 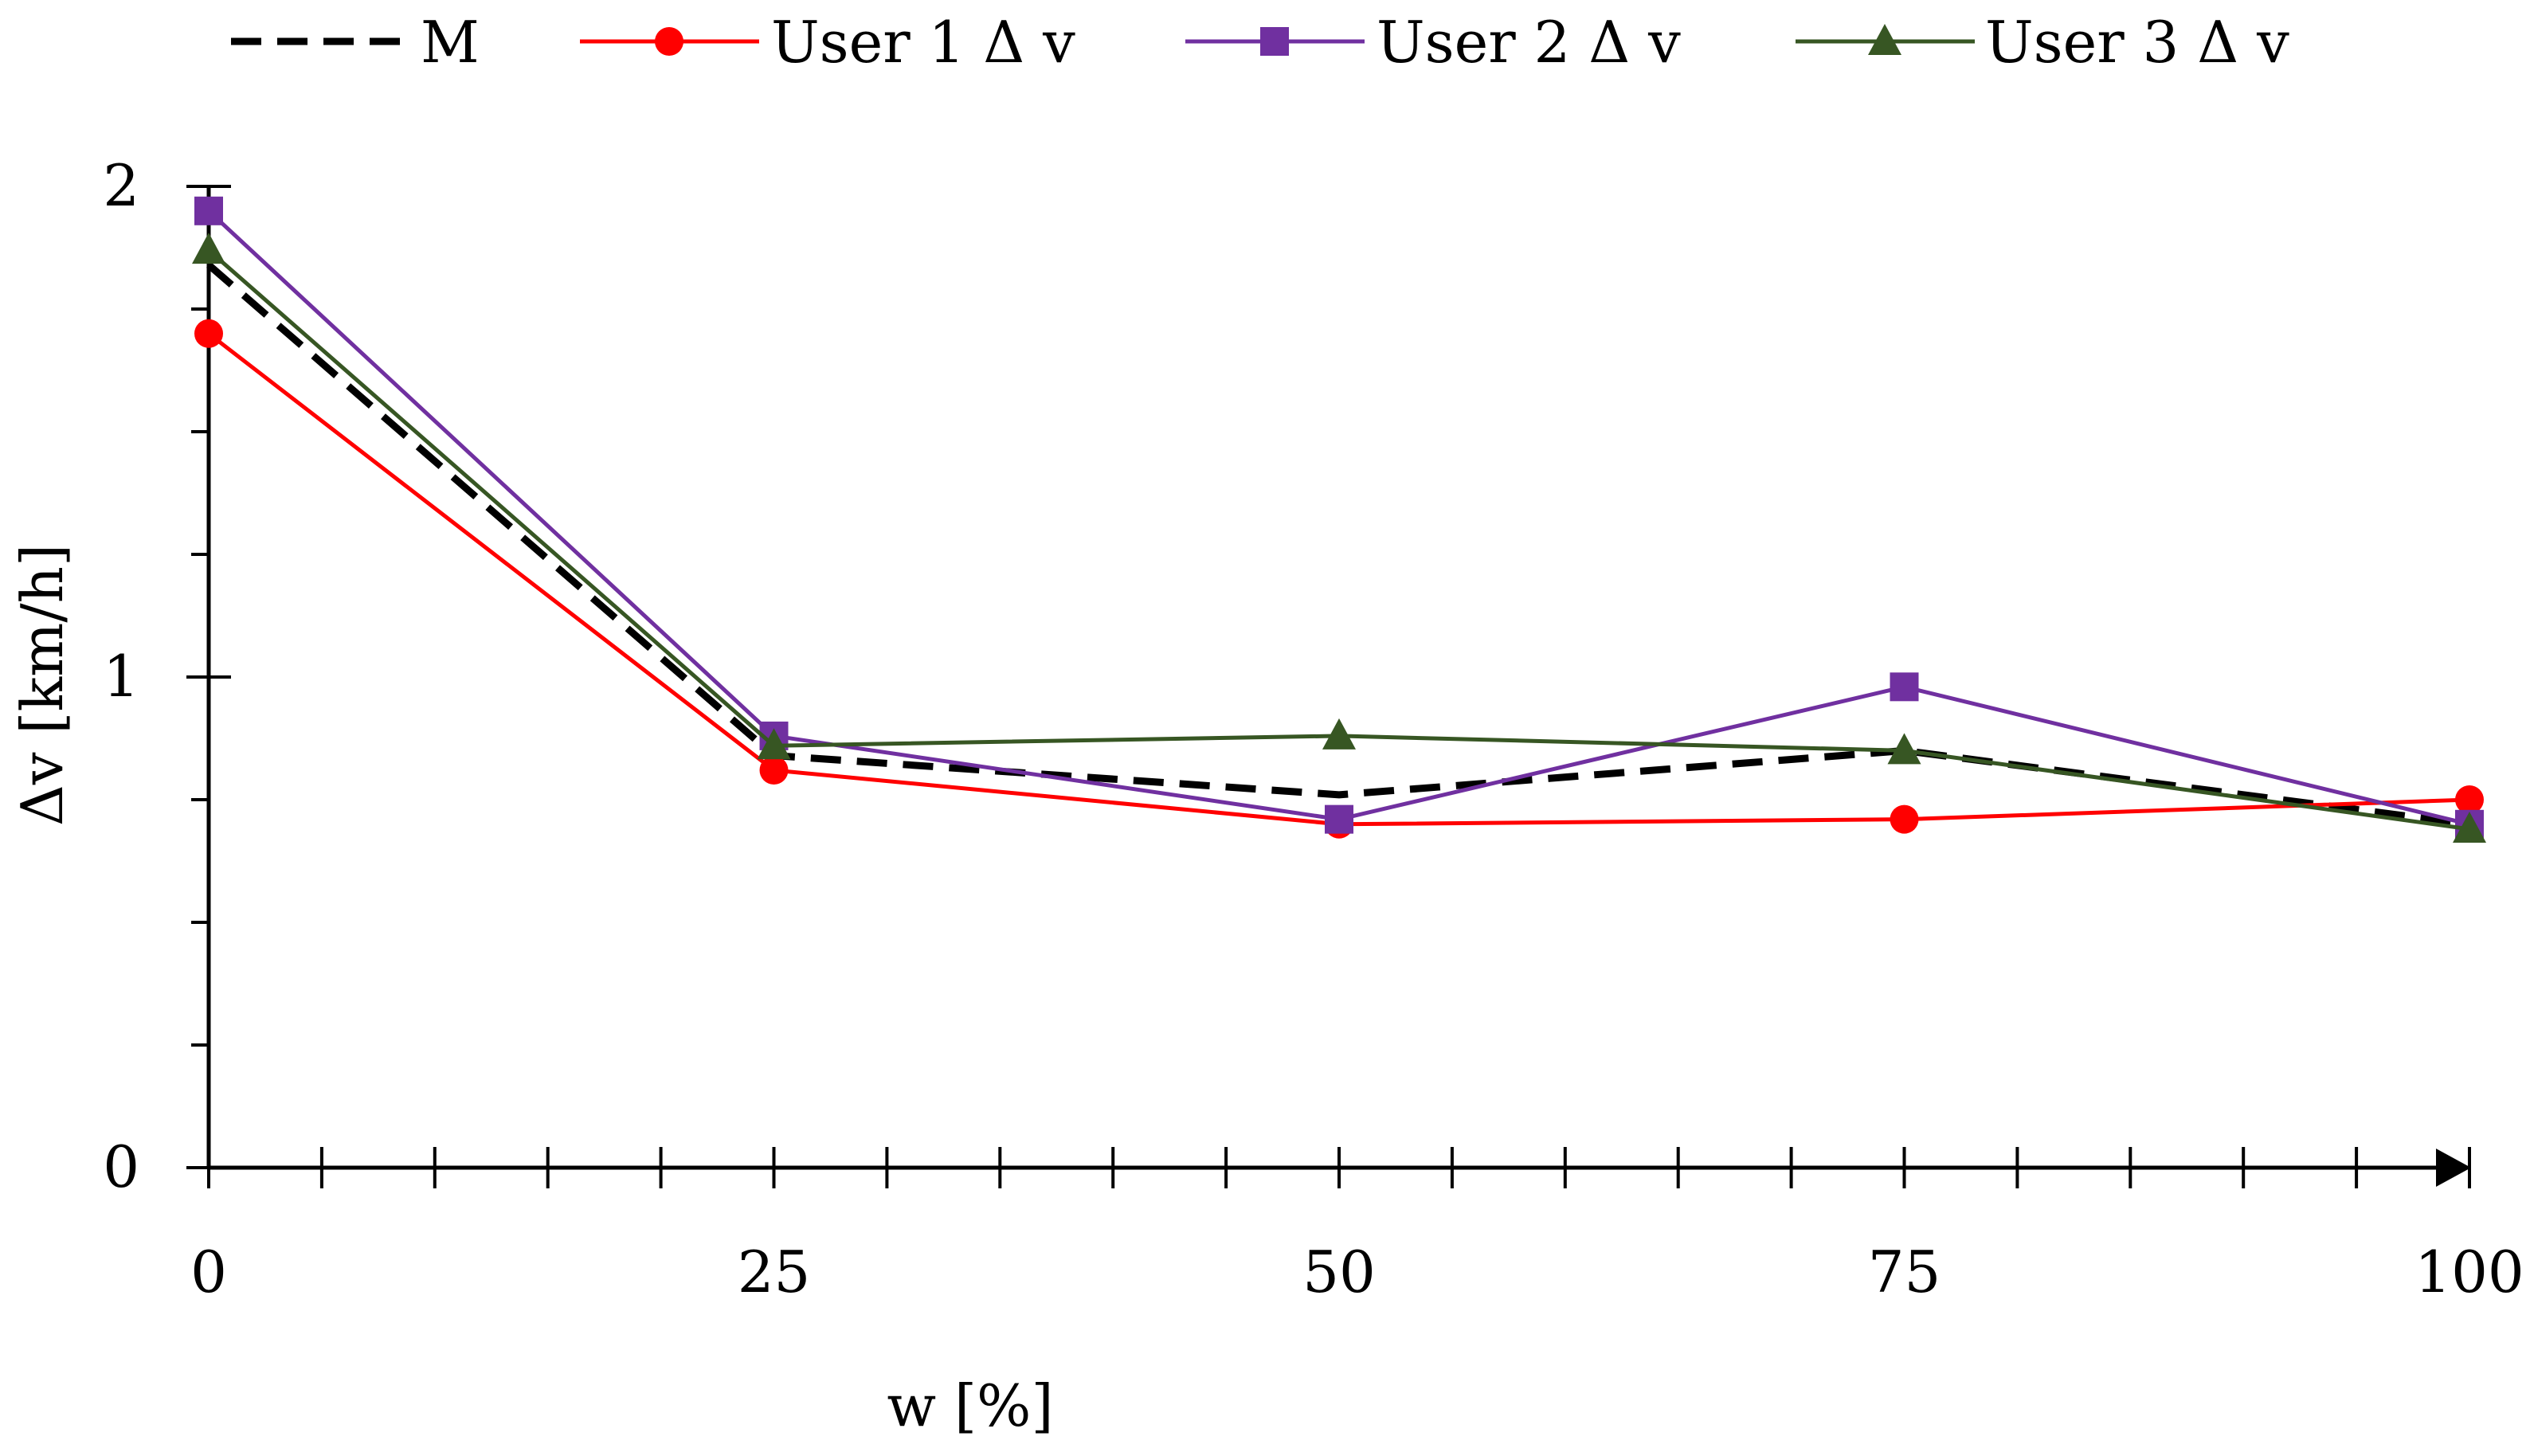 What do you see at coordinates (121, 185) in the screenshot?
I see `y-tick-label: 2` at bounding box center [121, 185].